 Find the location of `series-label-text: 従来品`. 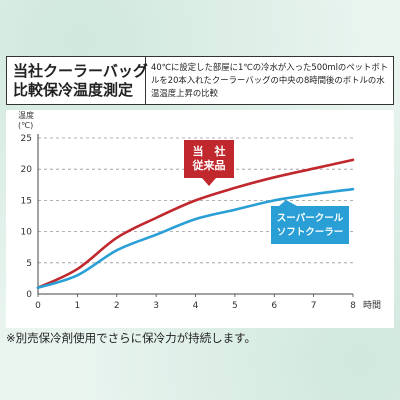

series-label-text: 従来品 is located at coordinates (209, 165).